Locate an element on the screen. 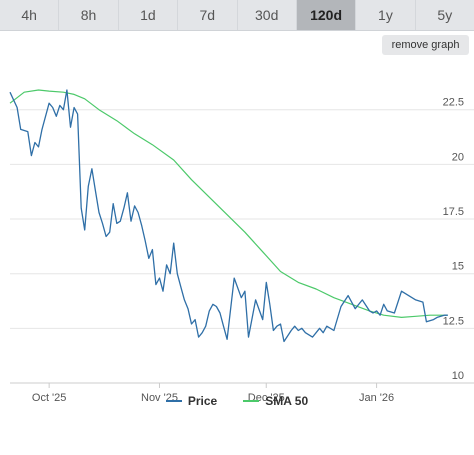  remove-graph-button: remove graph is located at coordinates (425, 45).